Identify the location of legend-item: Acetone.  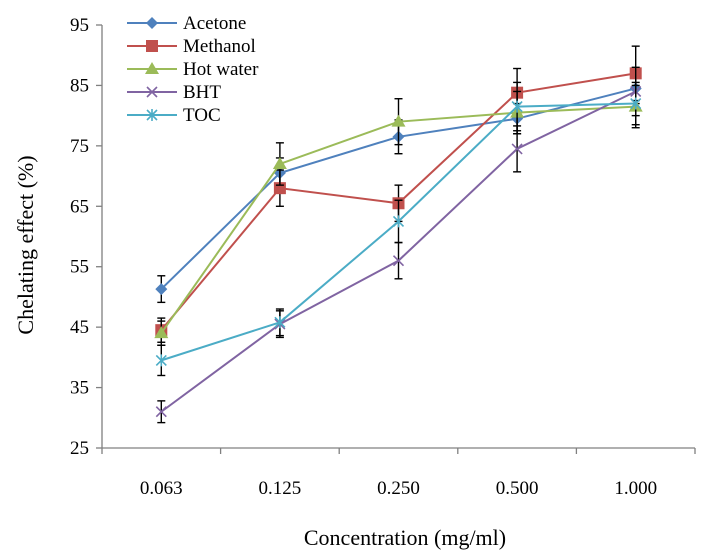
(186, 23).